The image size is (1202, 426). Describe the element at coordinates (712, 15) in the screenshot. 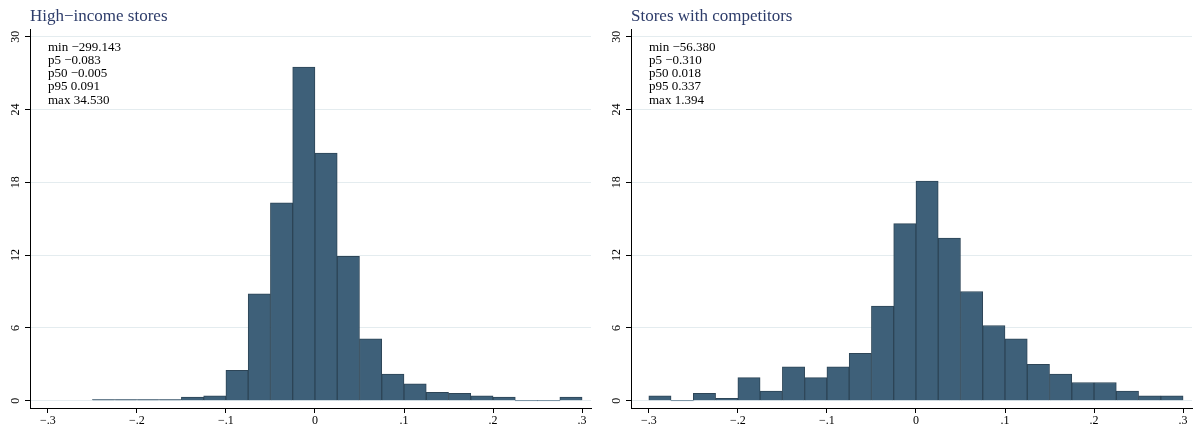

I see `chart-title: Stores with competitors` at that location.